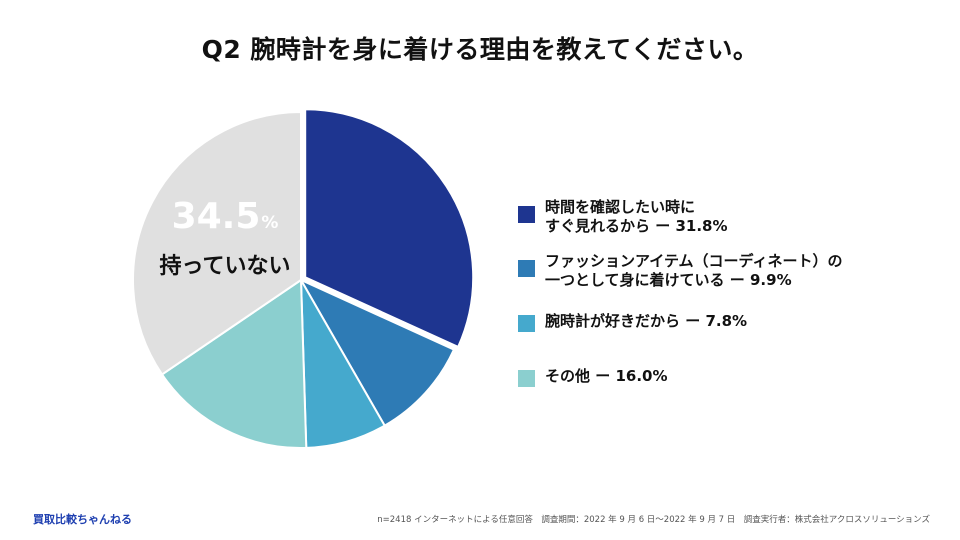 This screenshot has width=960, height=540. What do you see at coordinates (694, 261) in the screenshot?
I see `legend-line: ファッションアイテム（コーディネート）の` at bounding box center [694, 261].